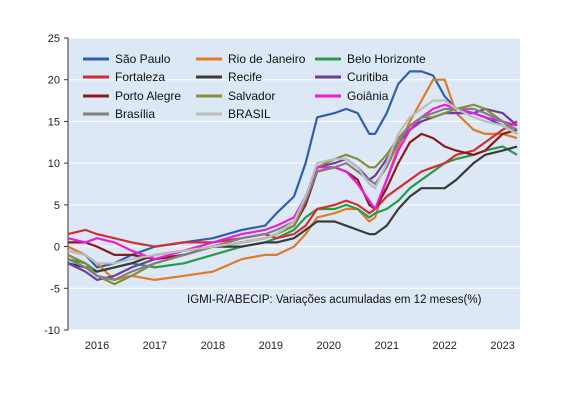 Image resolution: width=571 pixels, height=420 pixels. Describe the element at coordinates (300, 346) in the screenshot. I see `x-axis-ticks: 2016 2017 2018 2019 2020 2021 2022 2023` at that location.